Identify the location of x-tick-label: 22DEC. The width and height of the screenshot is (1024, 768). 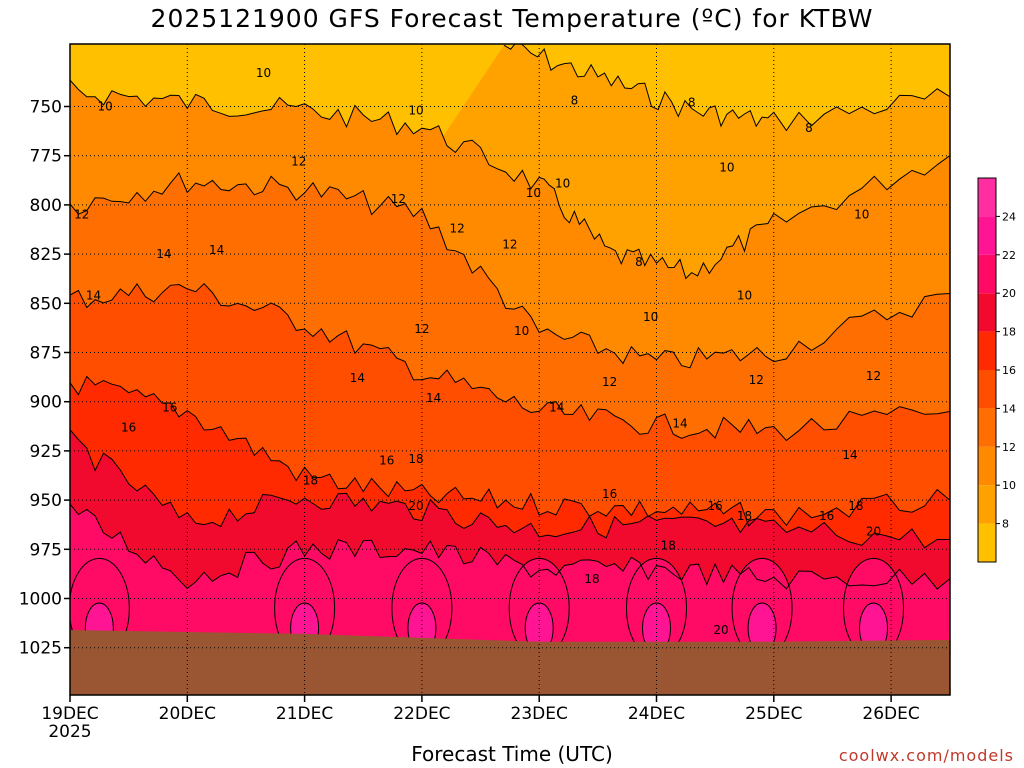
(421, 714).